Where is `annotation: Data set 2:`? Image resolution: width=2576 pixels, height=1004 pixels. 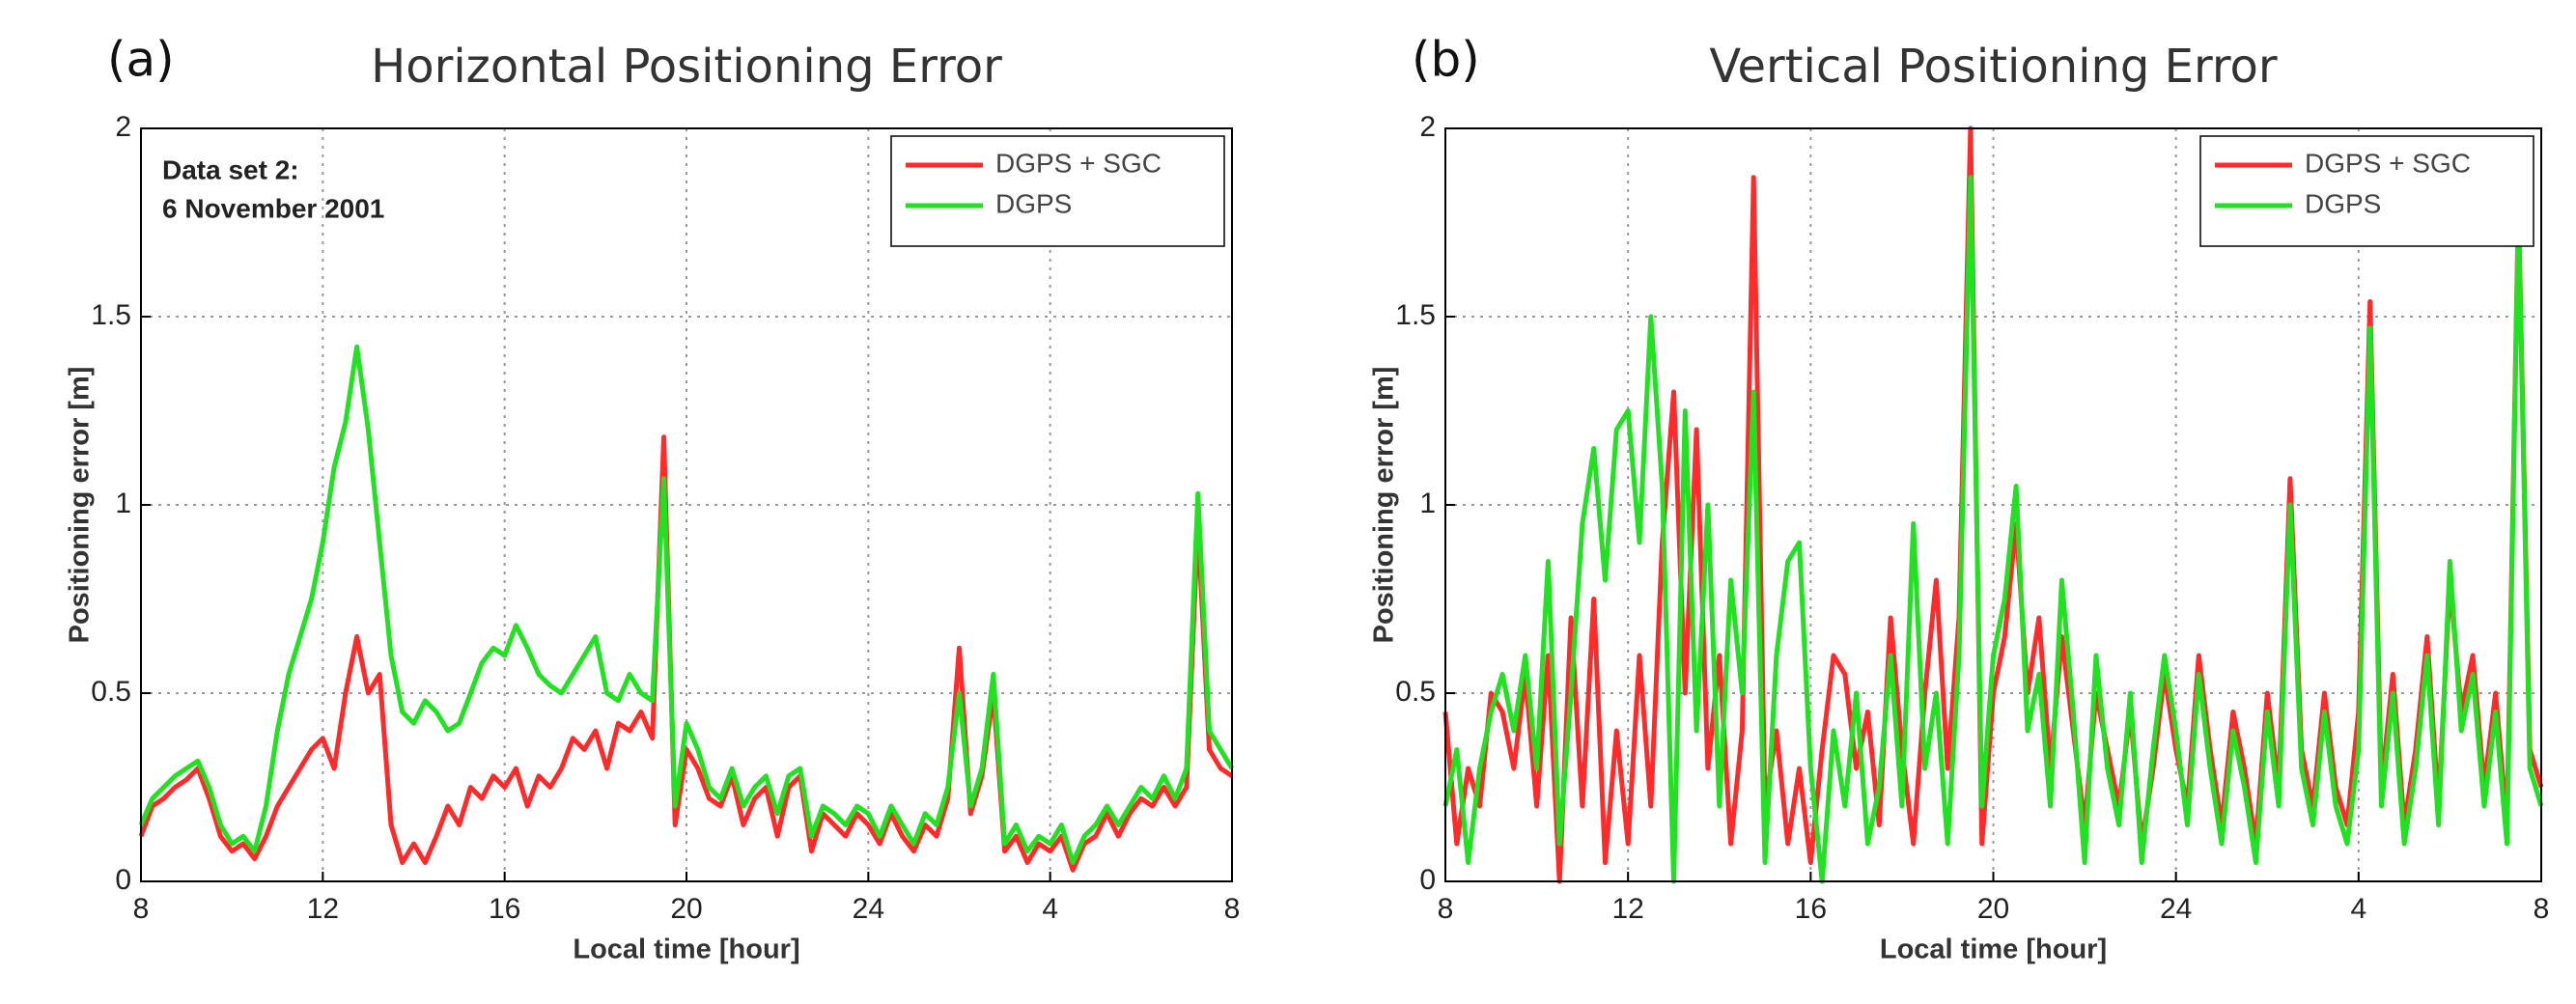
annotation: Data set 2: is located at coordinates (231, 169).